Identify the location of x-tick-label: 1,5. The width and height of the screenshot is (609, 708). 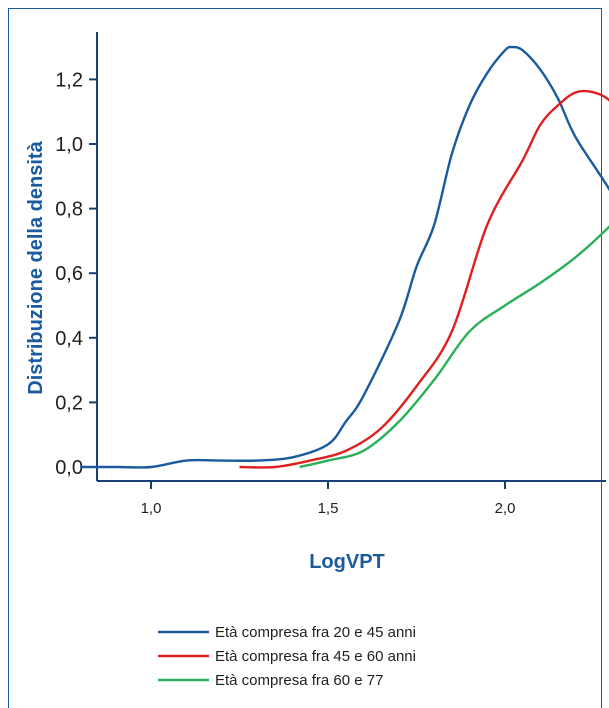
(328, 508).